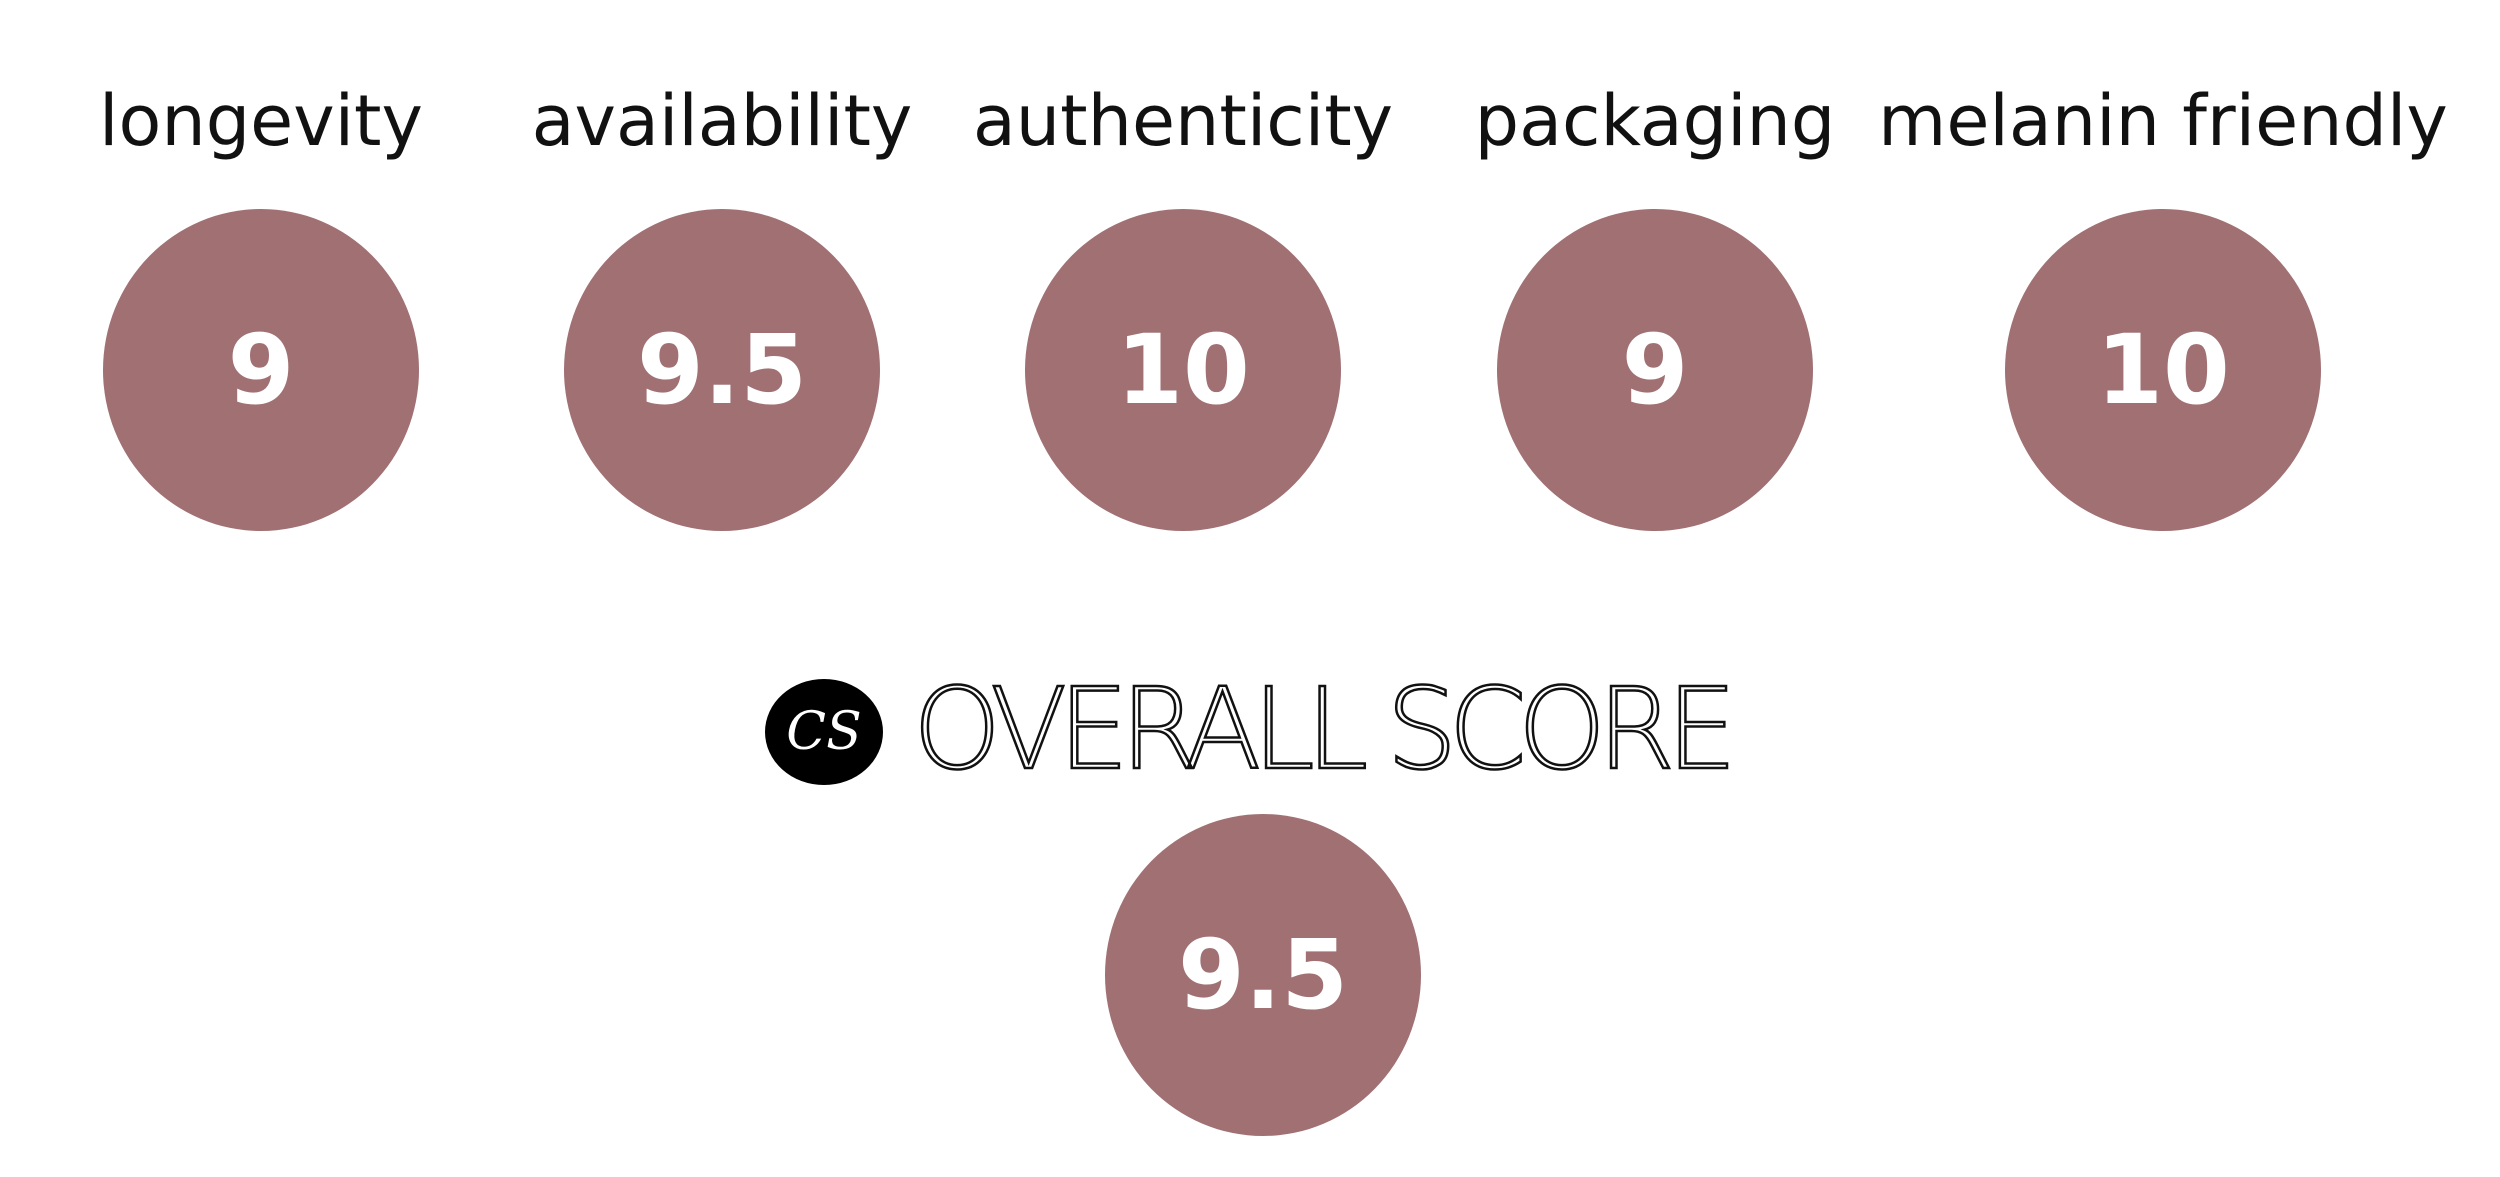 This screenshot has width=2500, height=1177. Describe the element at coordinates (1655, 121) in the screenshot. I see `category-label: packaging` at that location.